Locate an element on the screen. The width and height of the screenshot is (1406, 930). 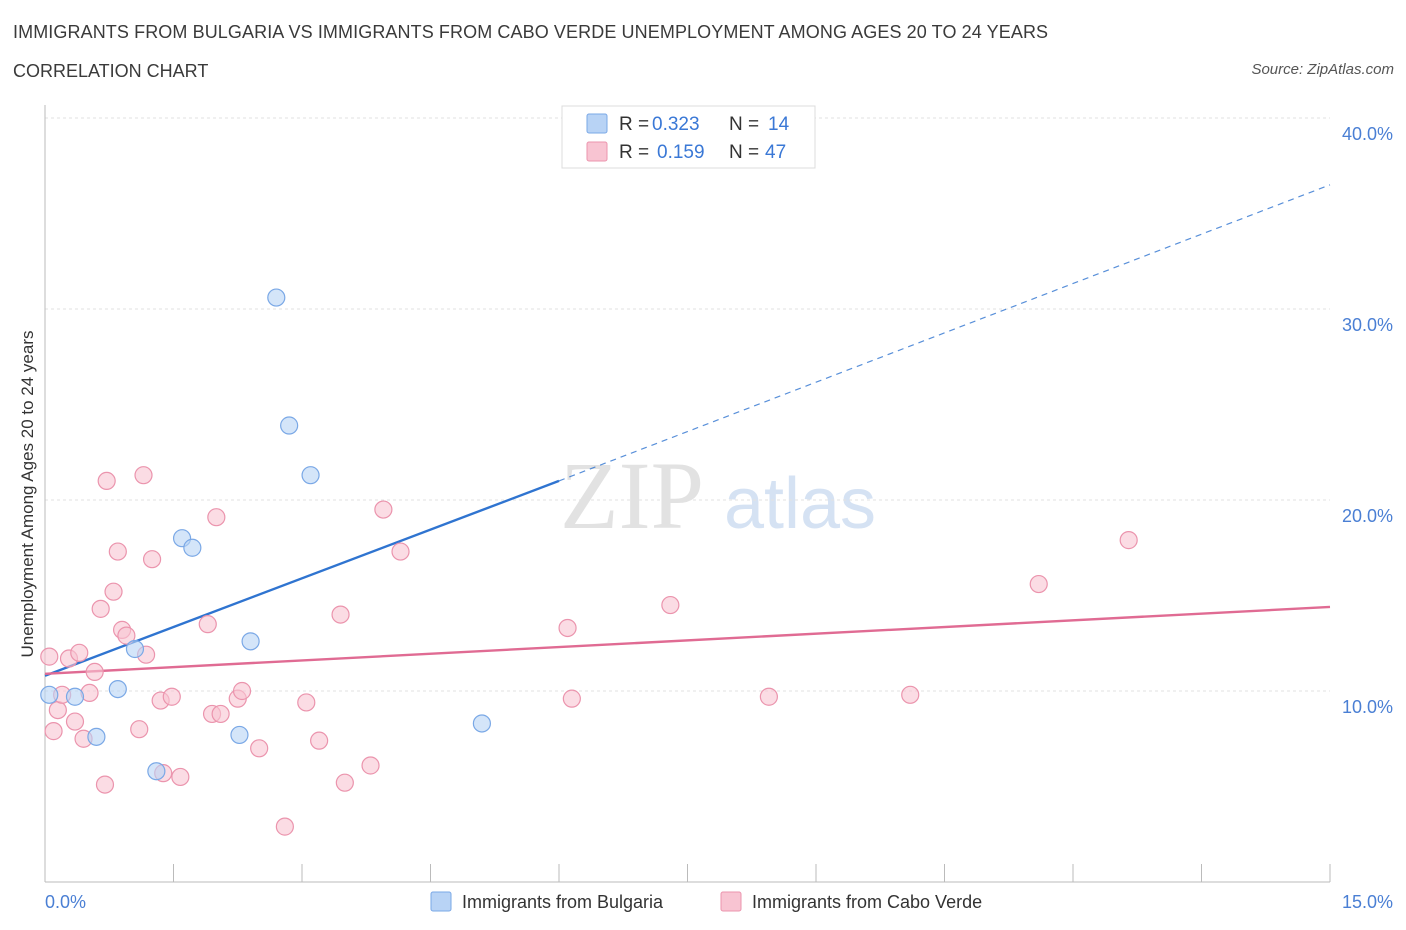
chart-subtitle: CORRELATION CHART is located at coordinates (111, 71).